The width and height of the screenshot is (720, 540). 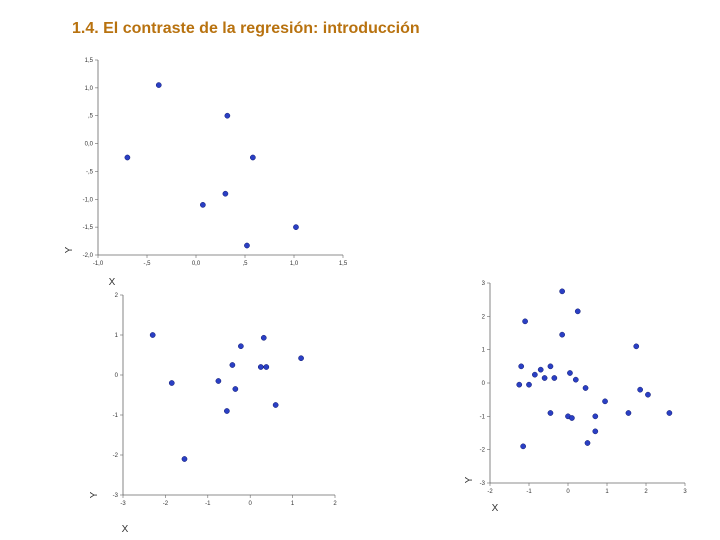 What do you see at coordinates (88, 256) in the screenshot?
I see `y-tick-label: -2,0` at bounding box center [88, 256].